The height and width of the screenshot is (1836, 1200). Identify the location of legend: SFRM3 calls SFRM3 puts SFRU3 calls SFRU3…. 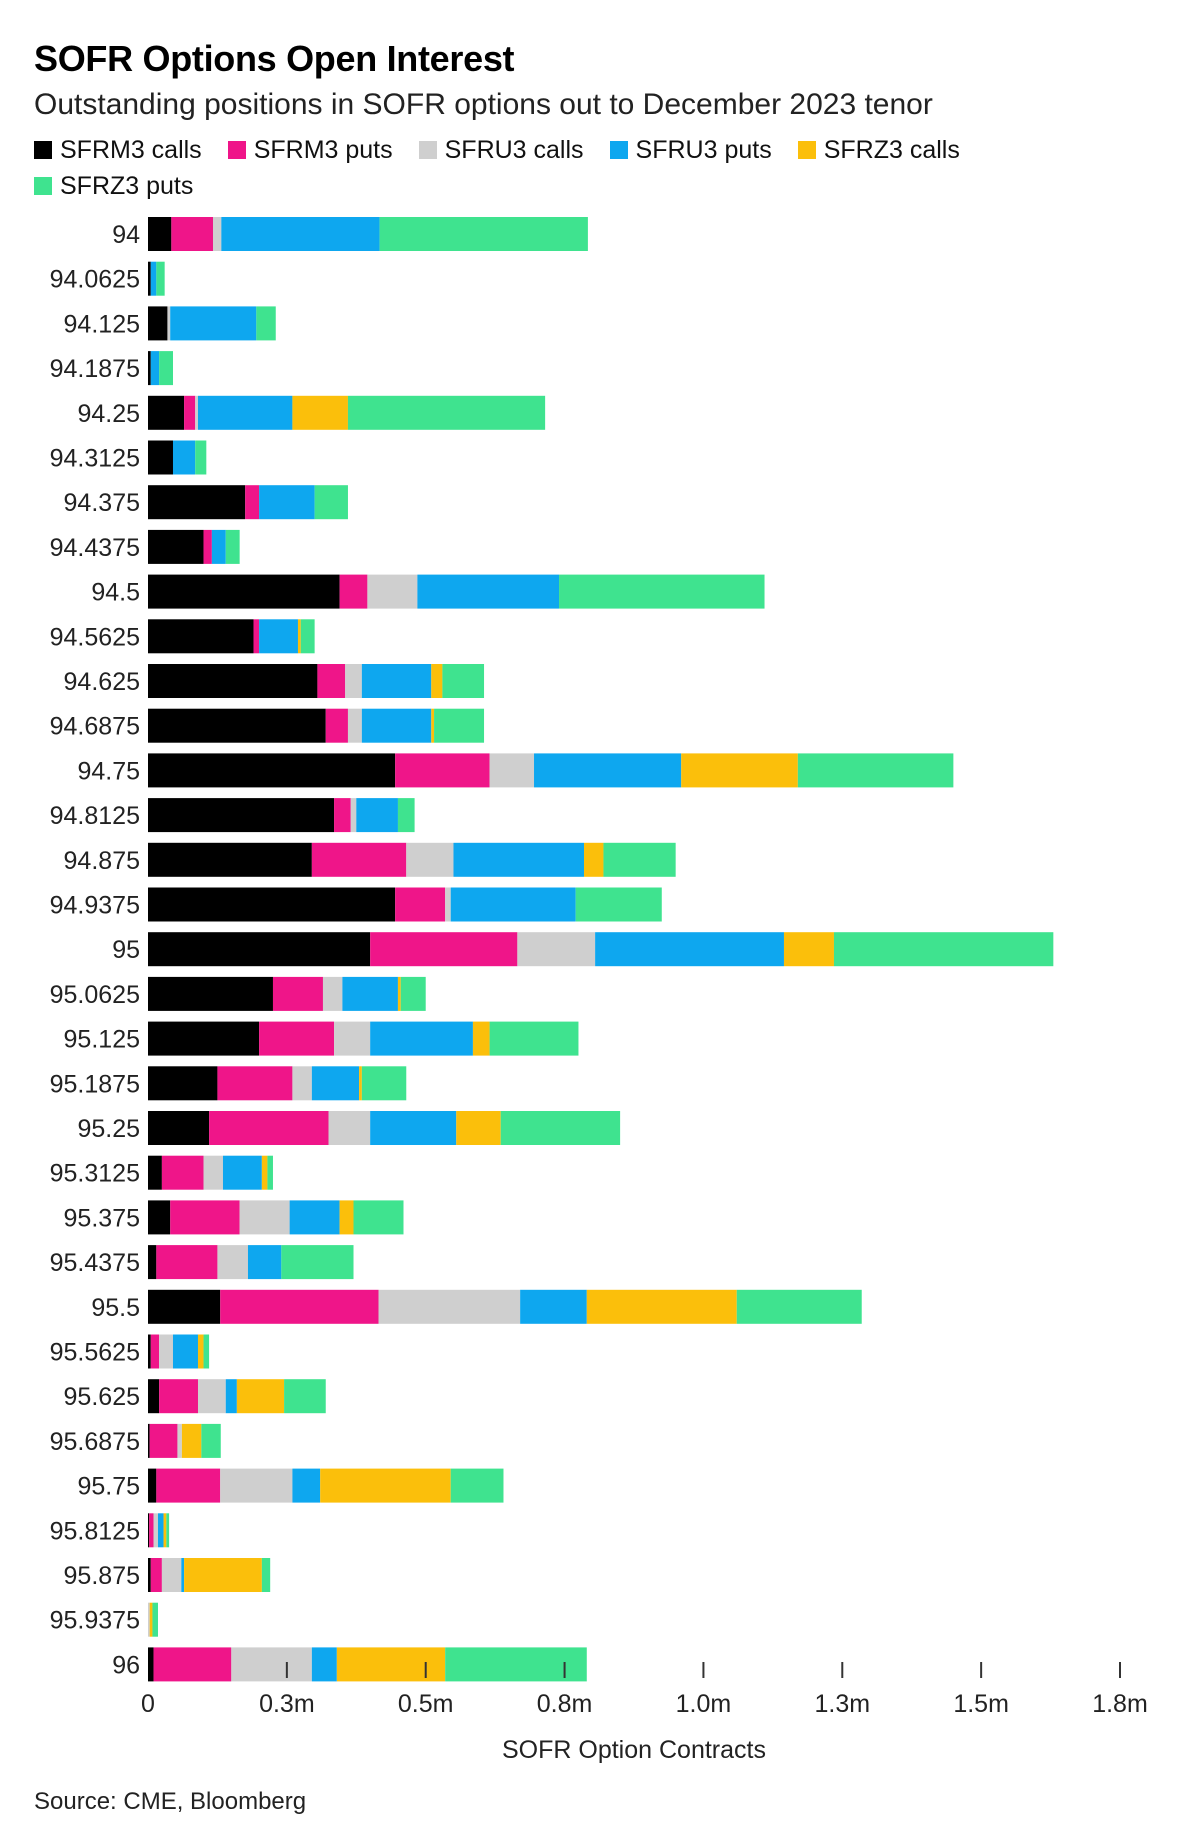
(594, 168).